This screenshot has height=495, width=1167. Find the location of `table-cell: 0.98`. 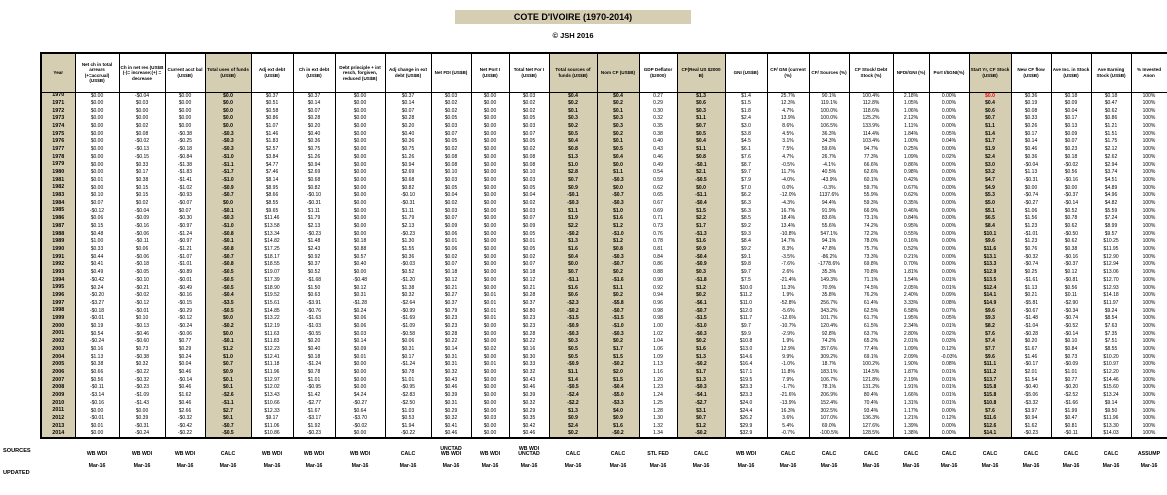

table-cell: 0.98 is located at coordinates (658, 311).